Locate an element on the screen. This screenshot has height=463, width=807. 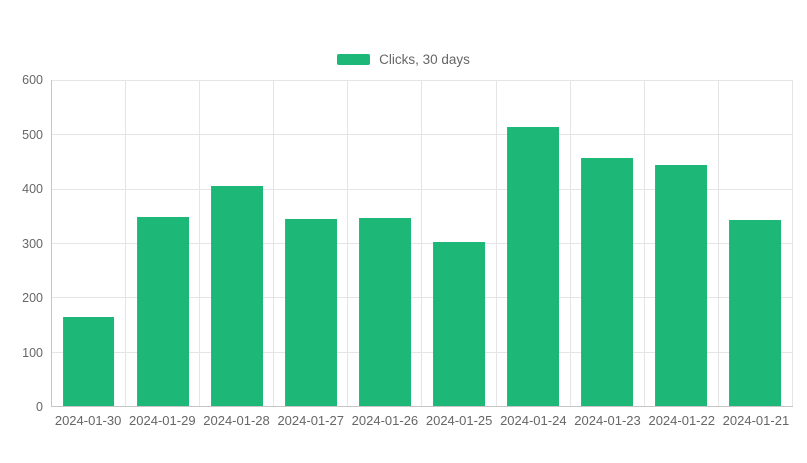
legend-swatch is located at coordinates (354, 59).